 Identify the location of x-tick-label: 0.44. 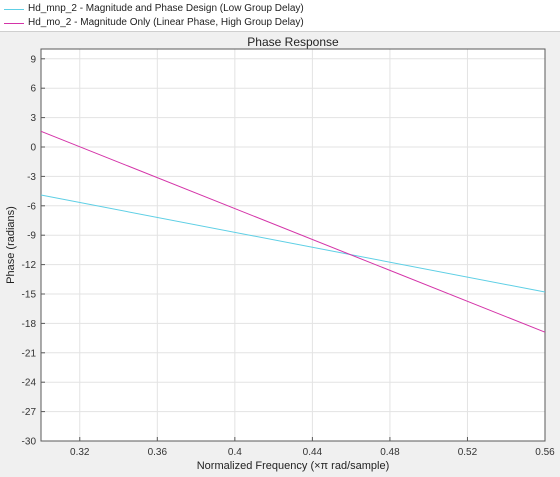
(313, 452).